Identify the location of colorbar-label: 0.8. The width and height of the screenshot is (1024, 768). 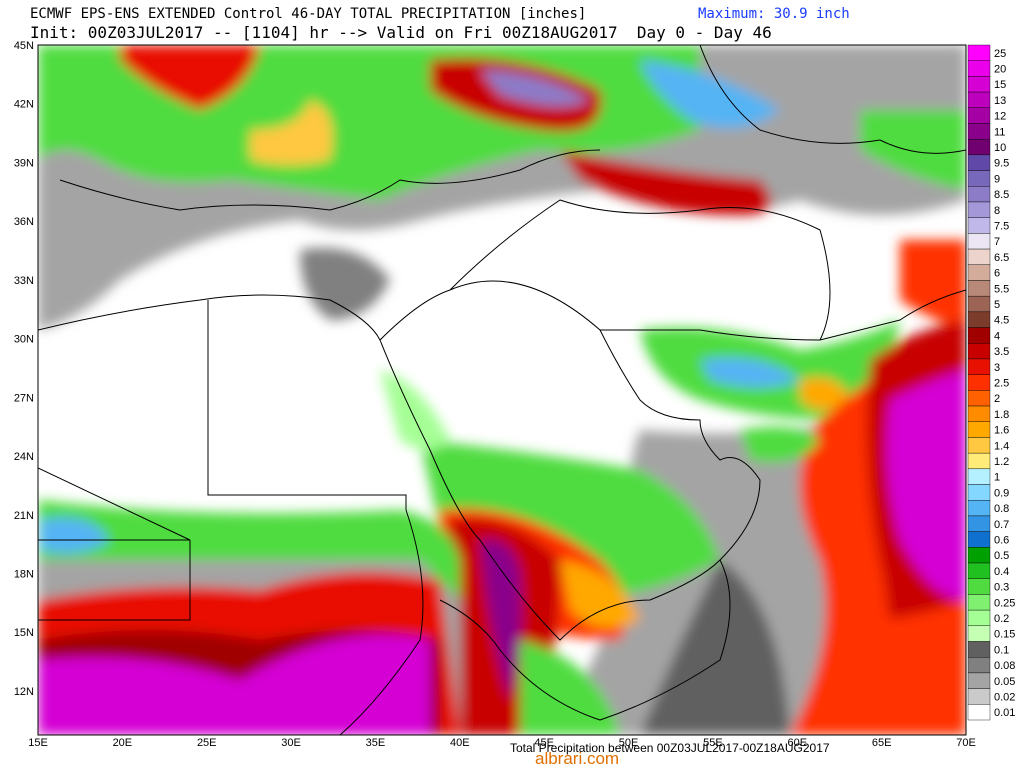
(1001, 509).